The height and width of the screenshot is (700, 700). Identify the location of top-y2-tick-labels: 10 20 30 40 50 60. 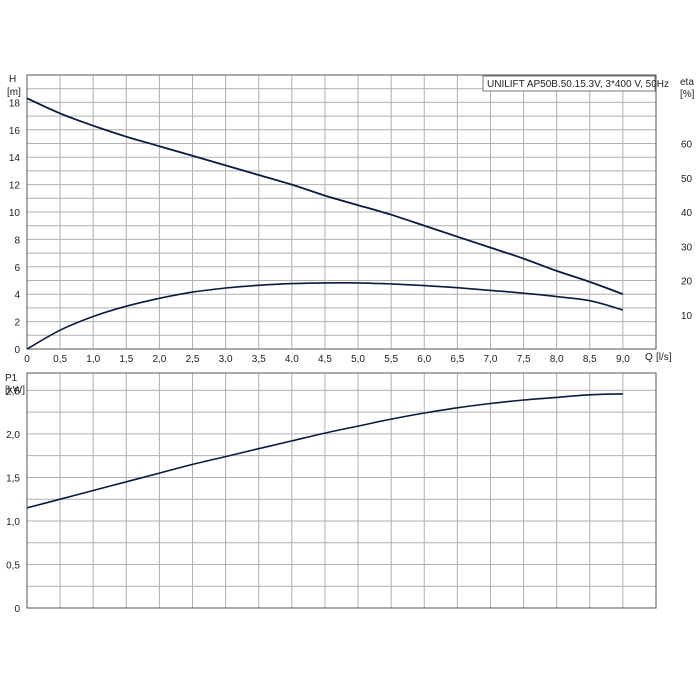
(687, 231).